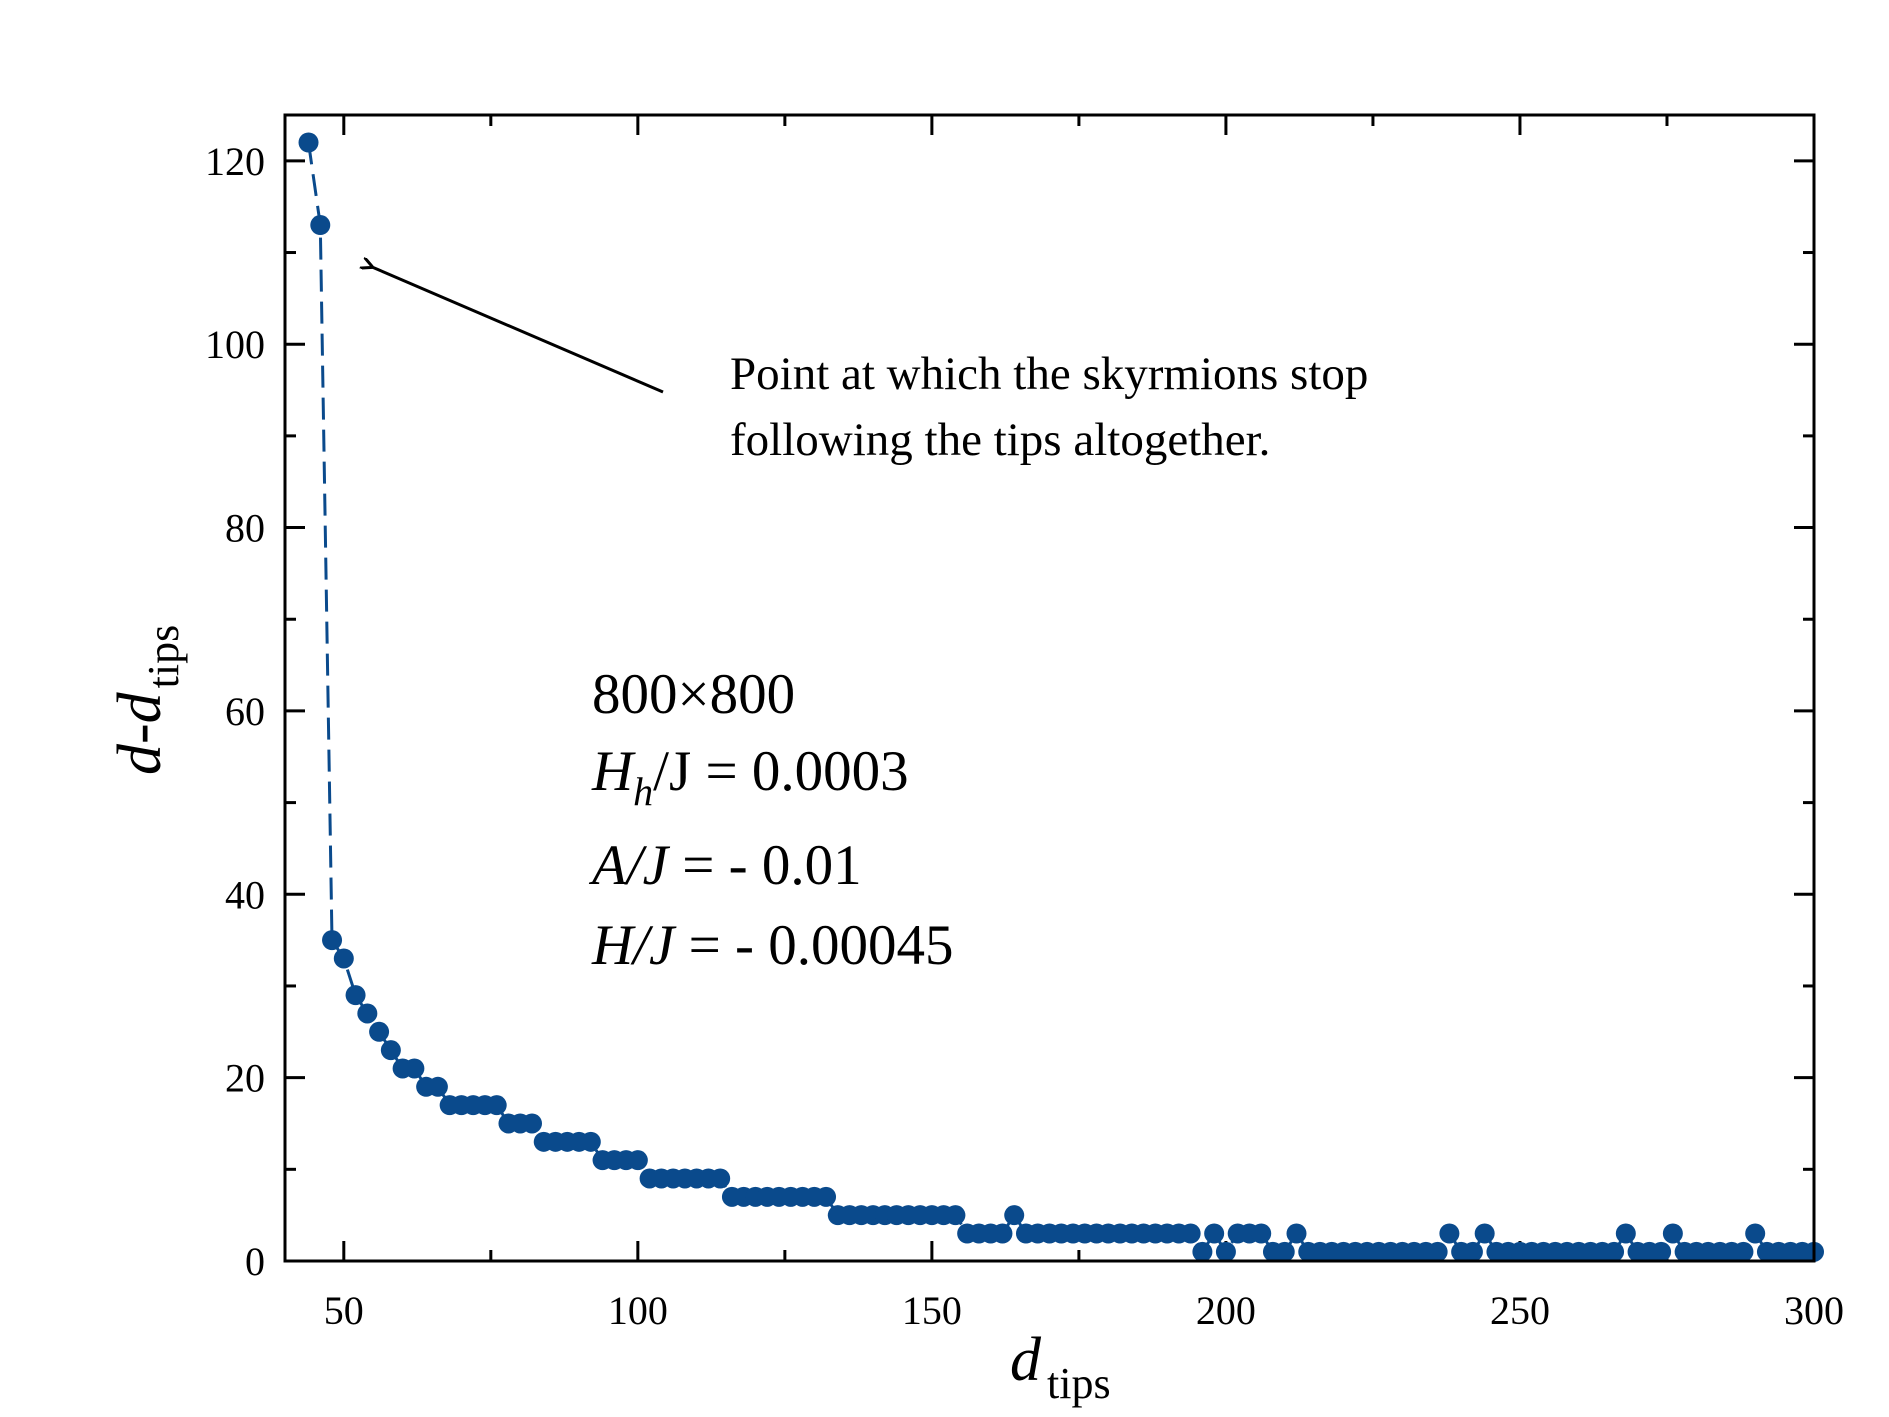  What do you see at coordinates (693, 694) in the screenshot?
I see `param-size: 800×800` at bounding box center [693, 694].